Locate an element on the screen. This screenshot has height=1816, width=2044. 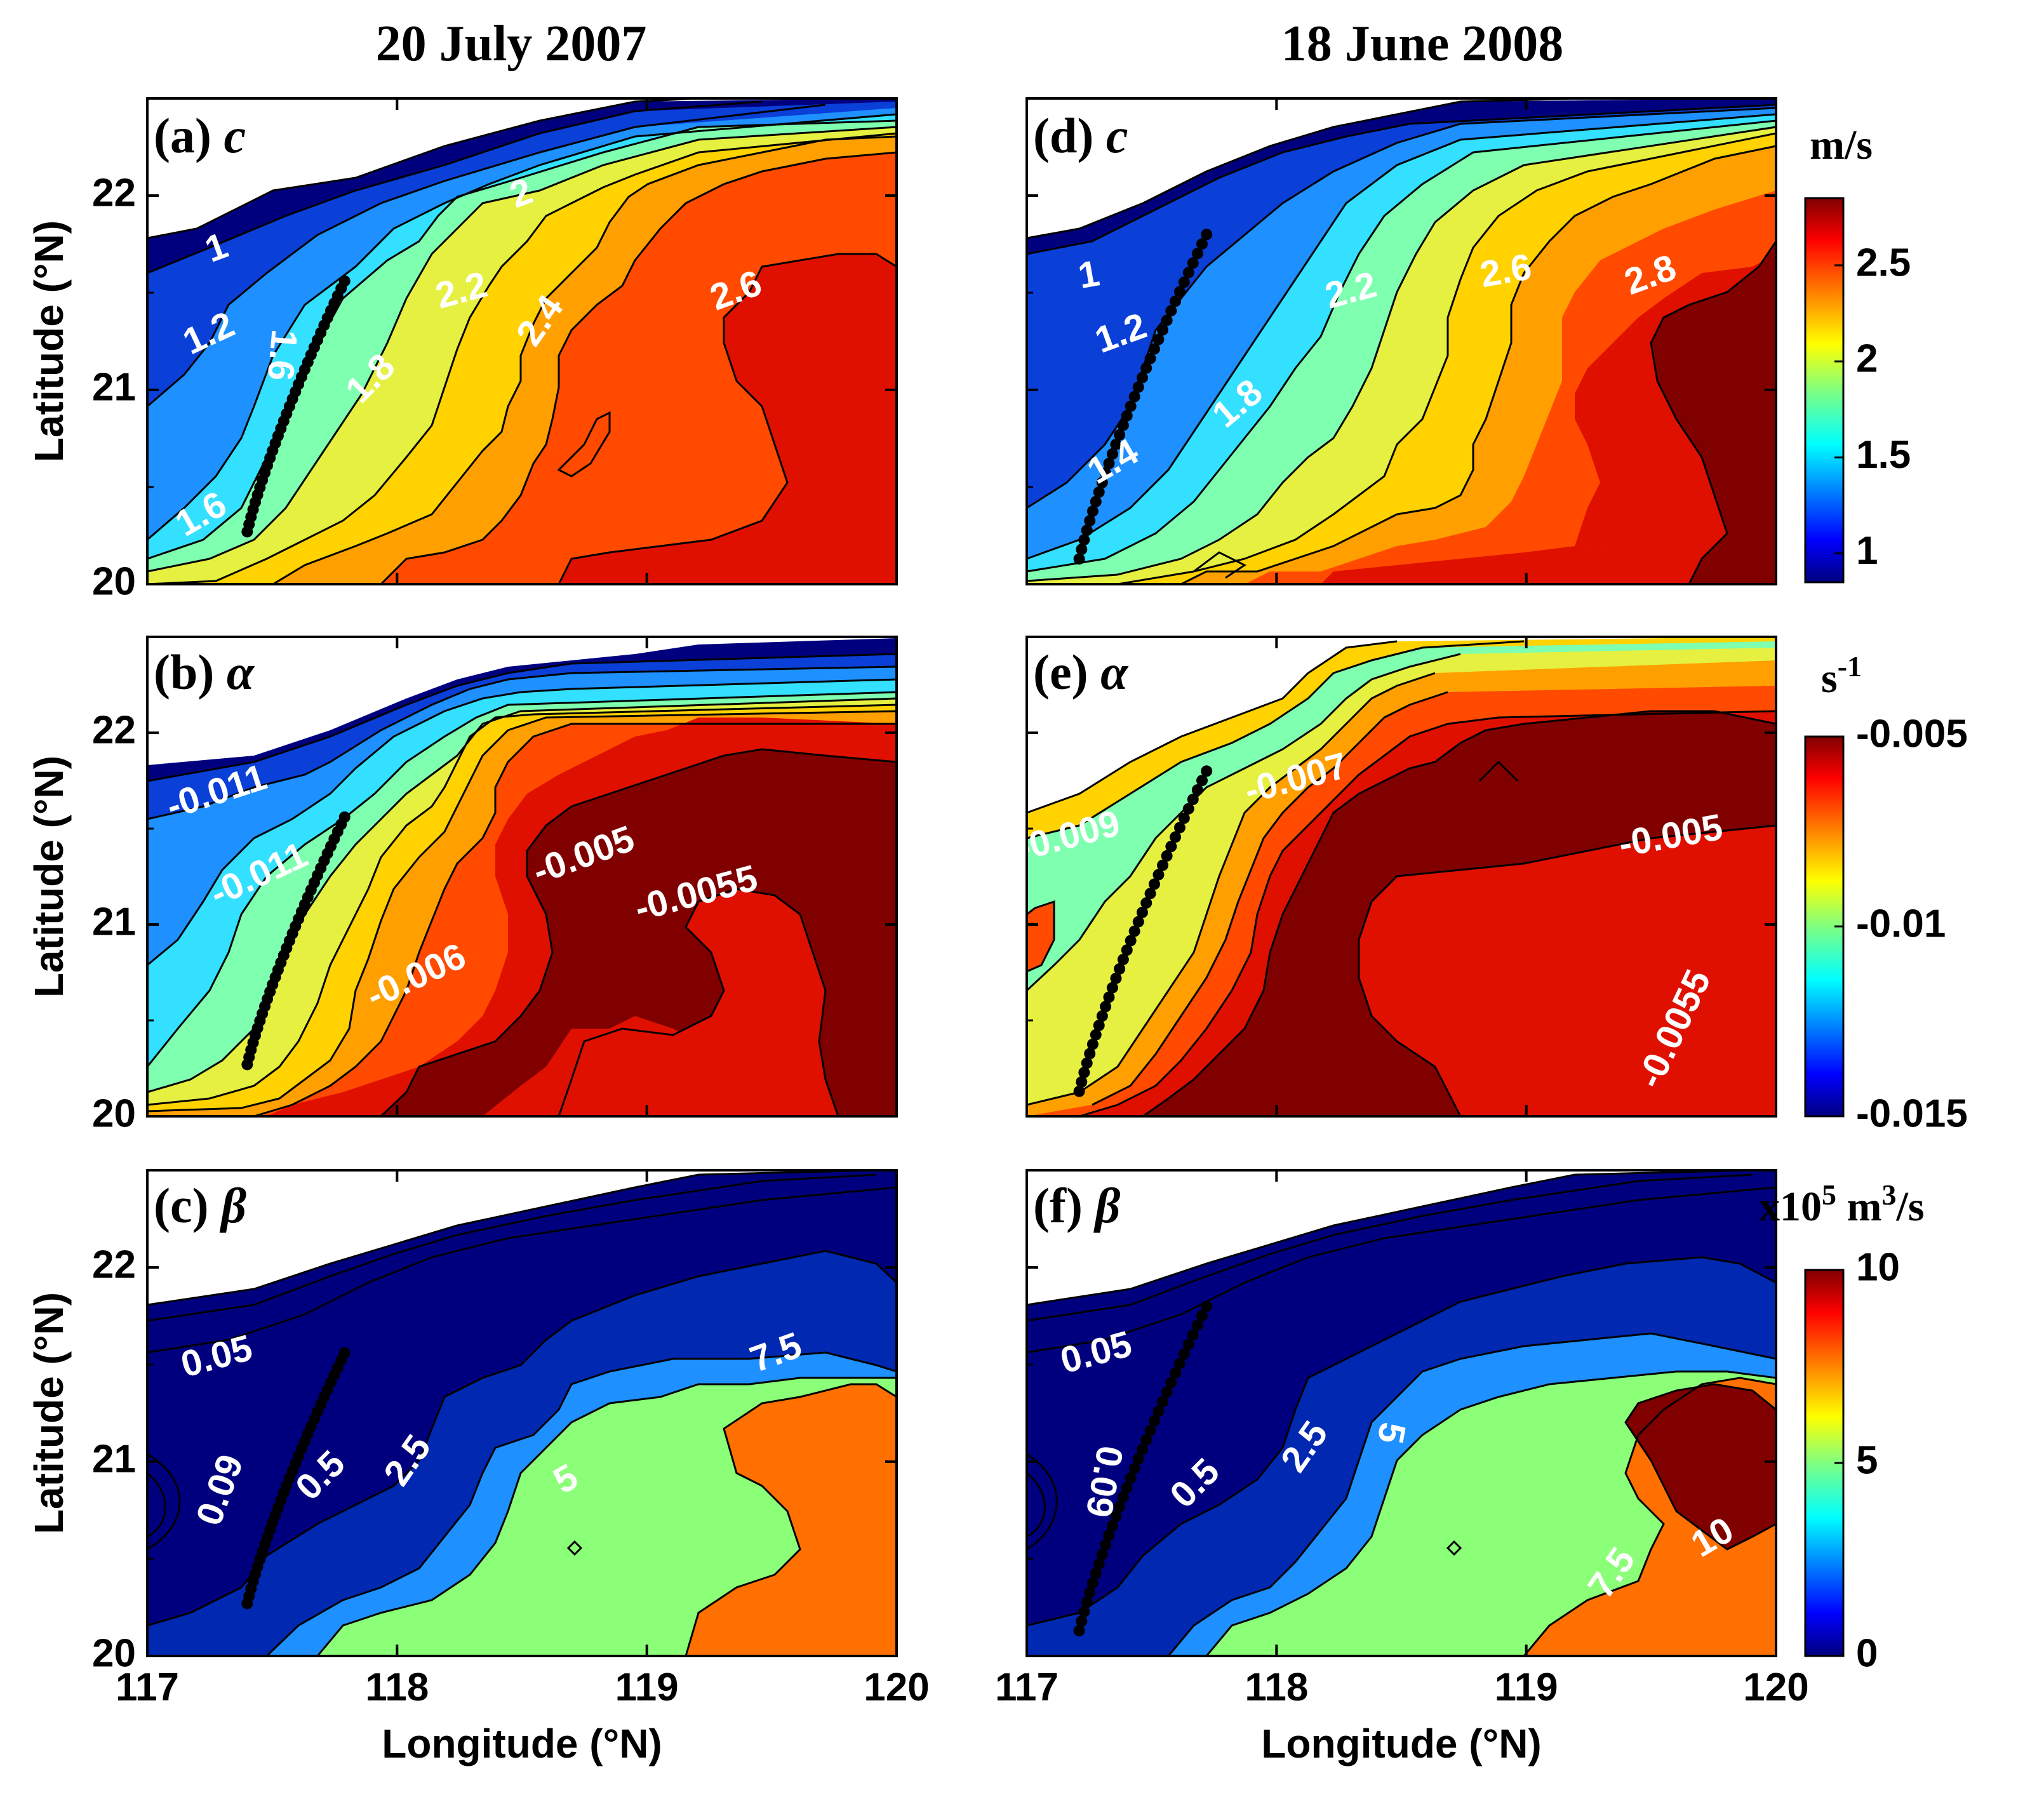
panel-d-contours is located at coordinates (1401, 341).